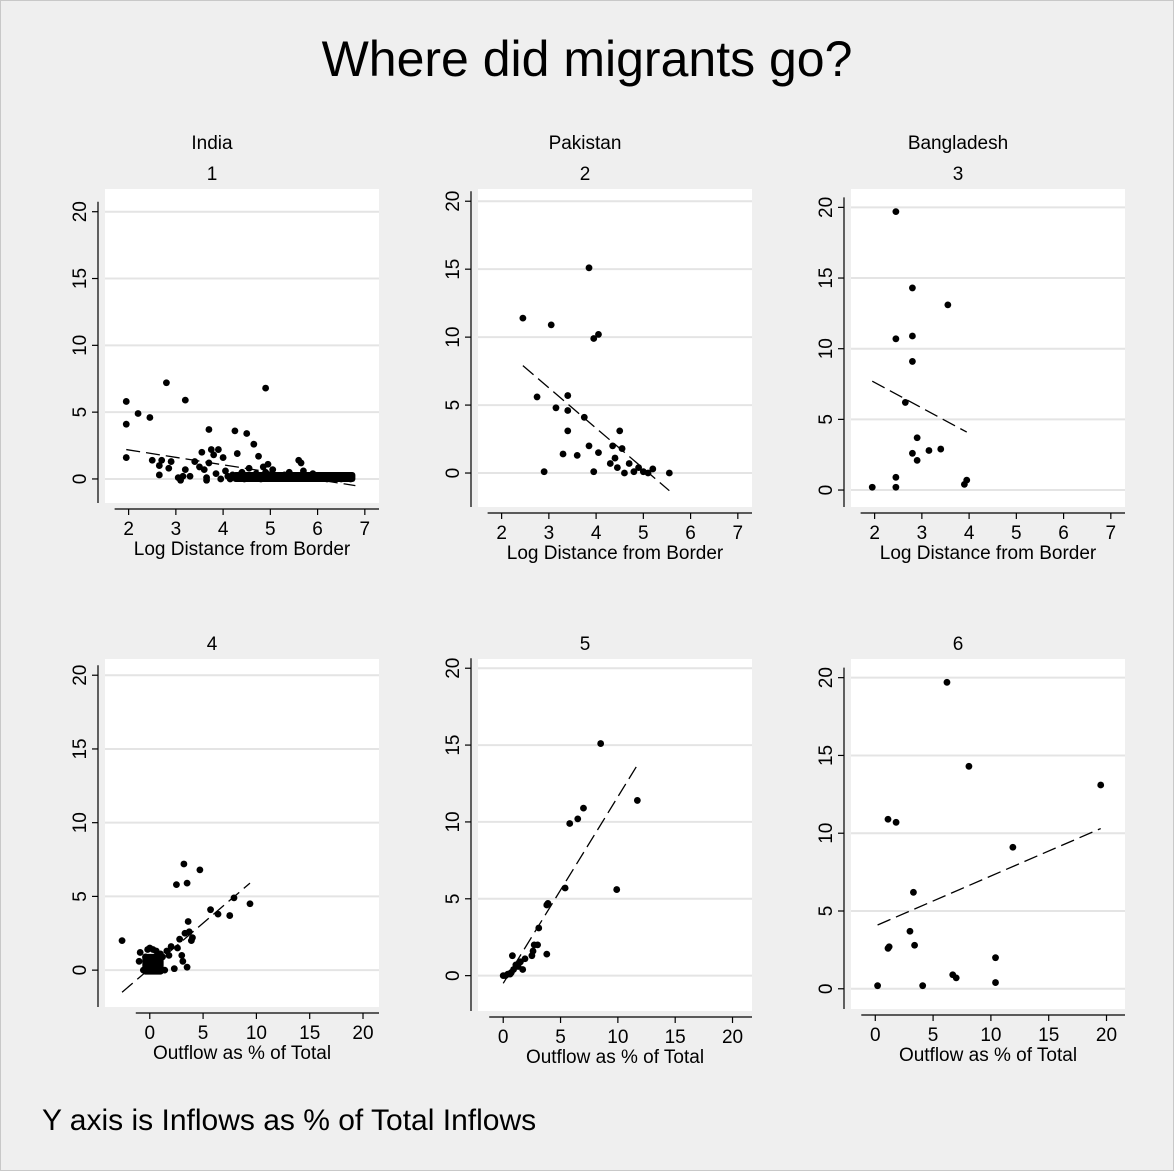 Image resolution: width=1174 pixels, height=1171 pixels. Describe the element at coordinates (585, 143) in the screenshot. I see `country-label: Pakistan` at that location.